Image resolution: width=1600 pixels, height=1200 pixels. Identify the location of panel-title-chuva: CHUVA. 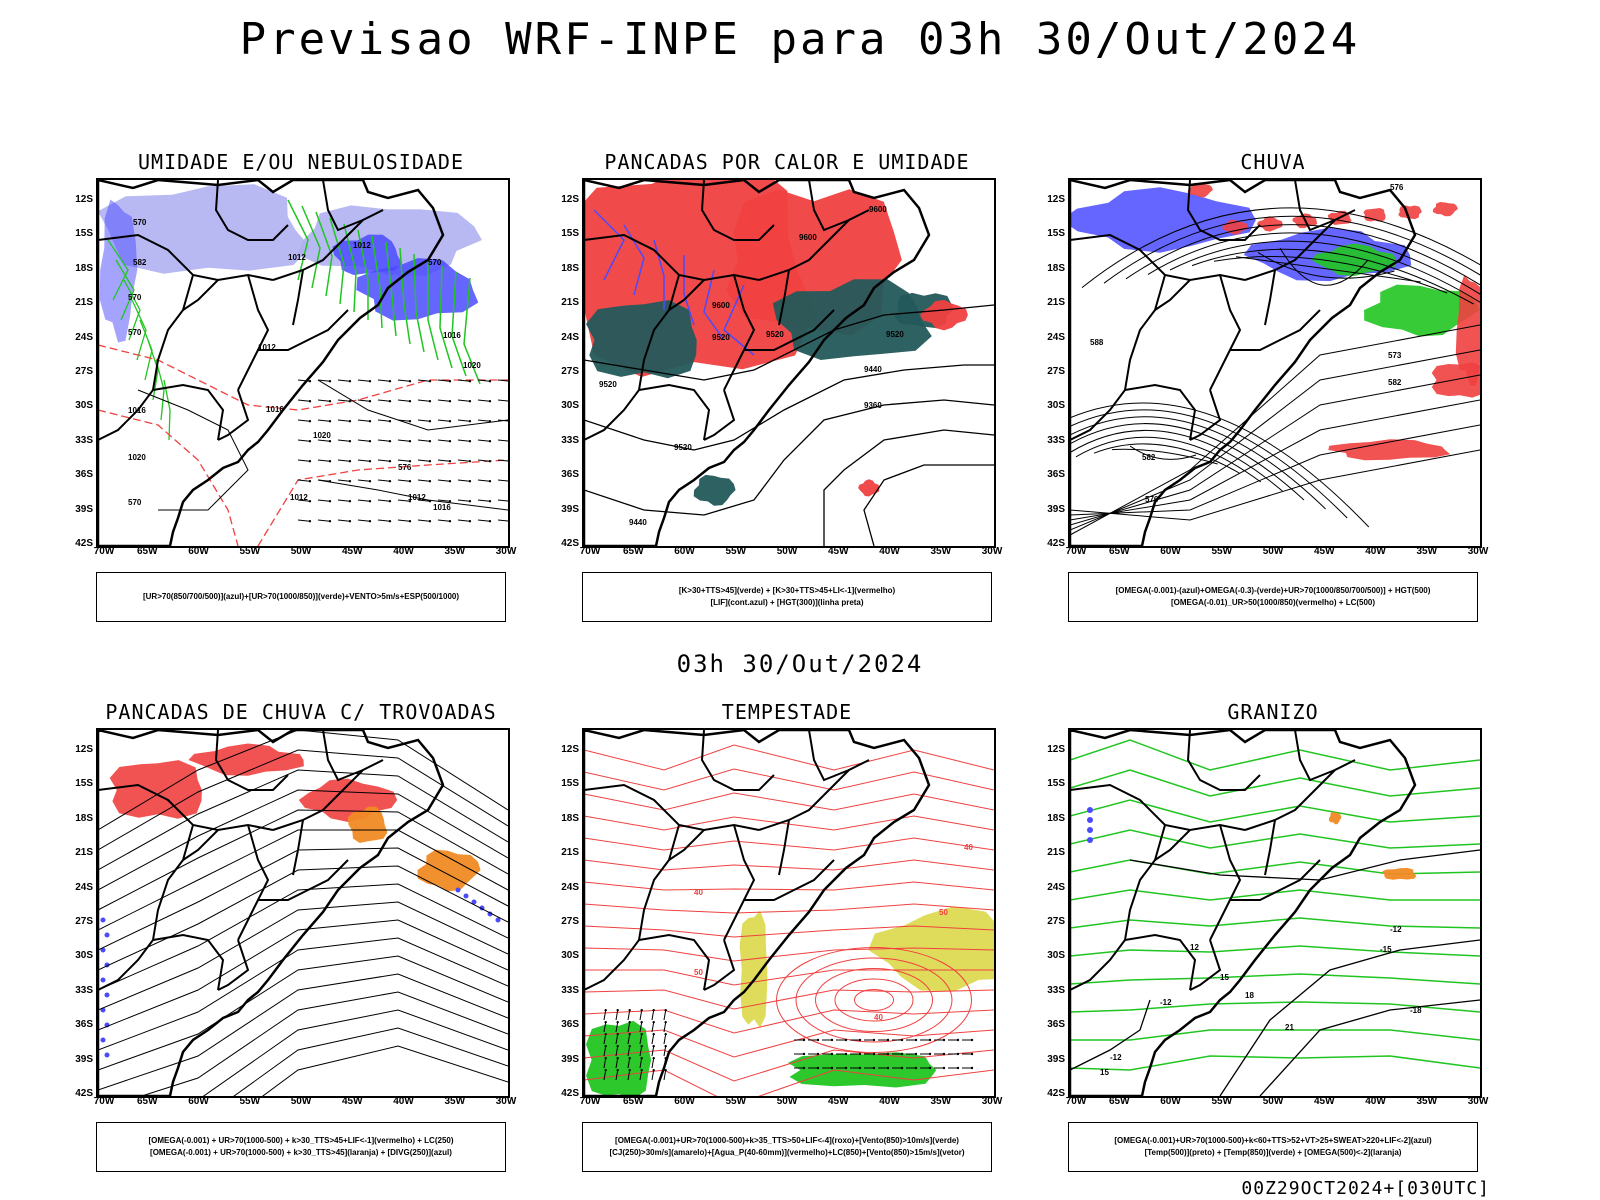
(1273, 162).